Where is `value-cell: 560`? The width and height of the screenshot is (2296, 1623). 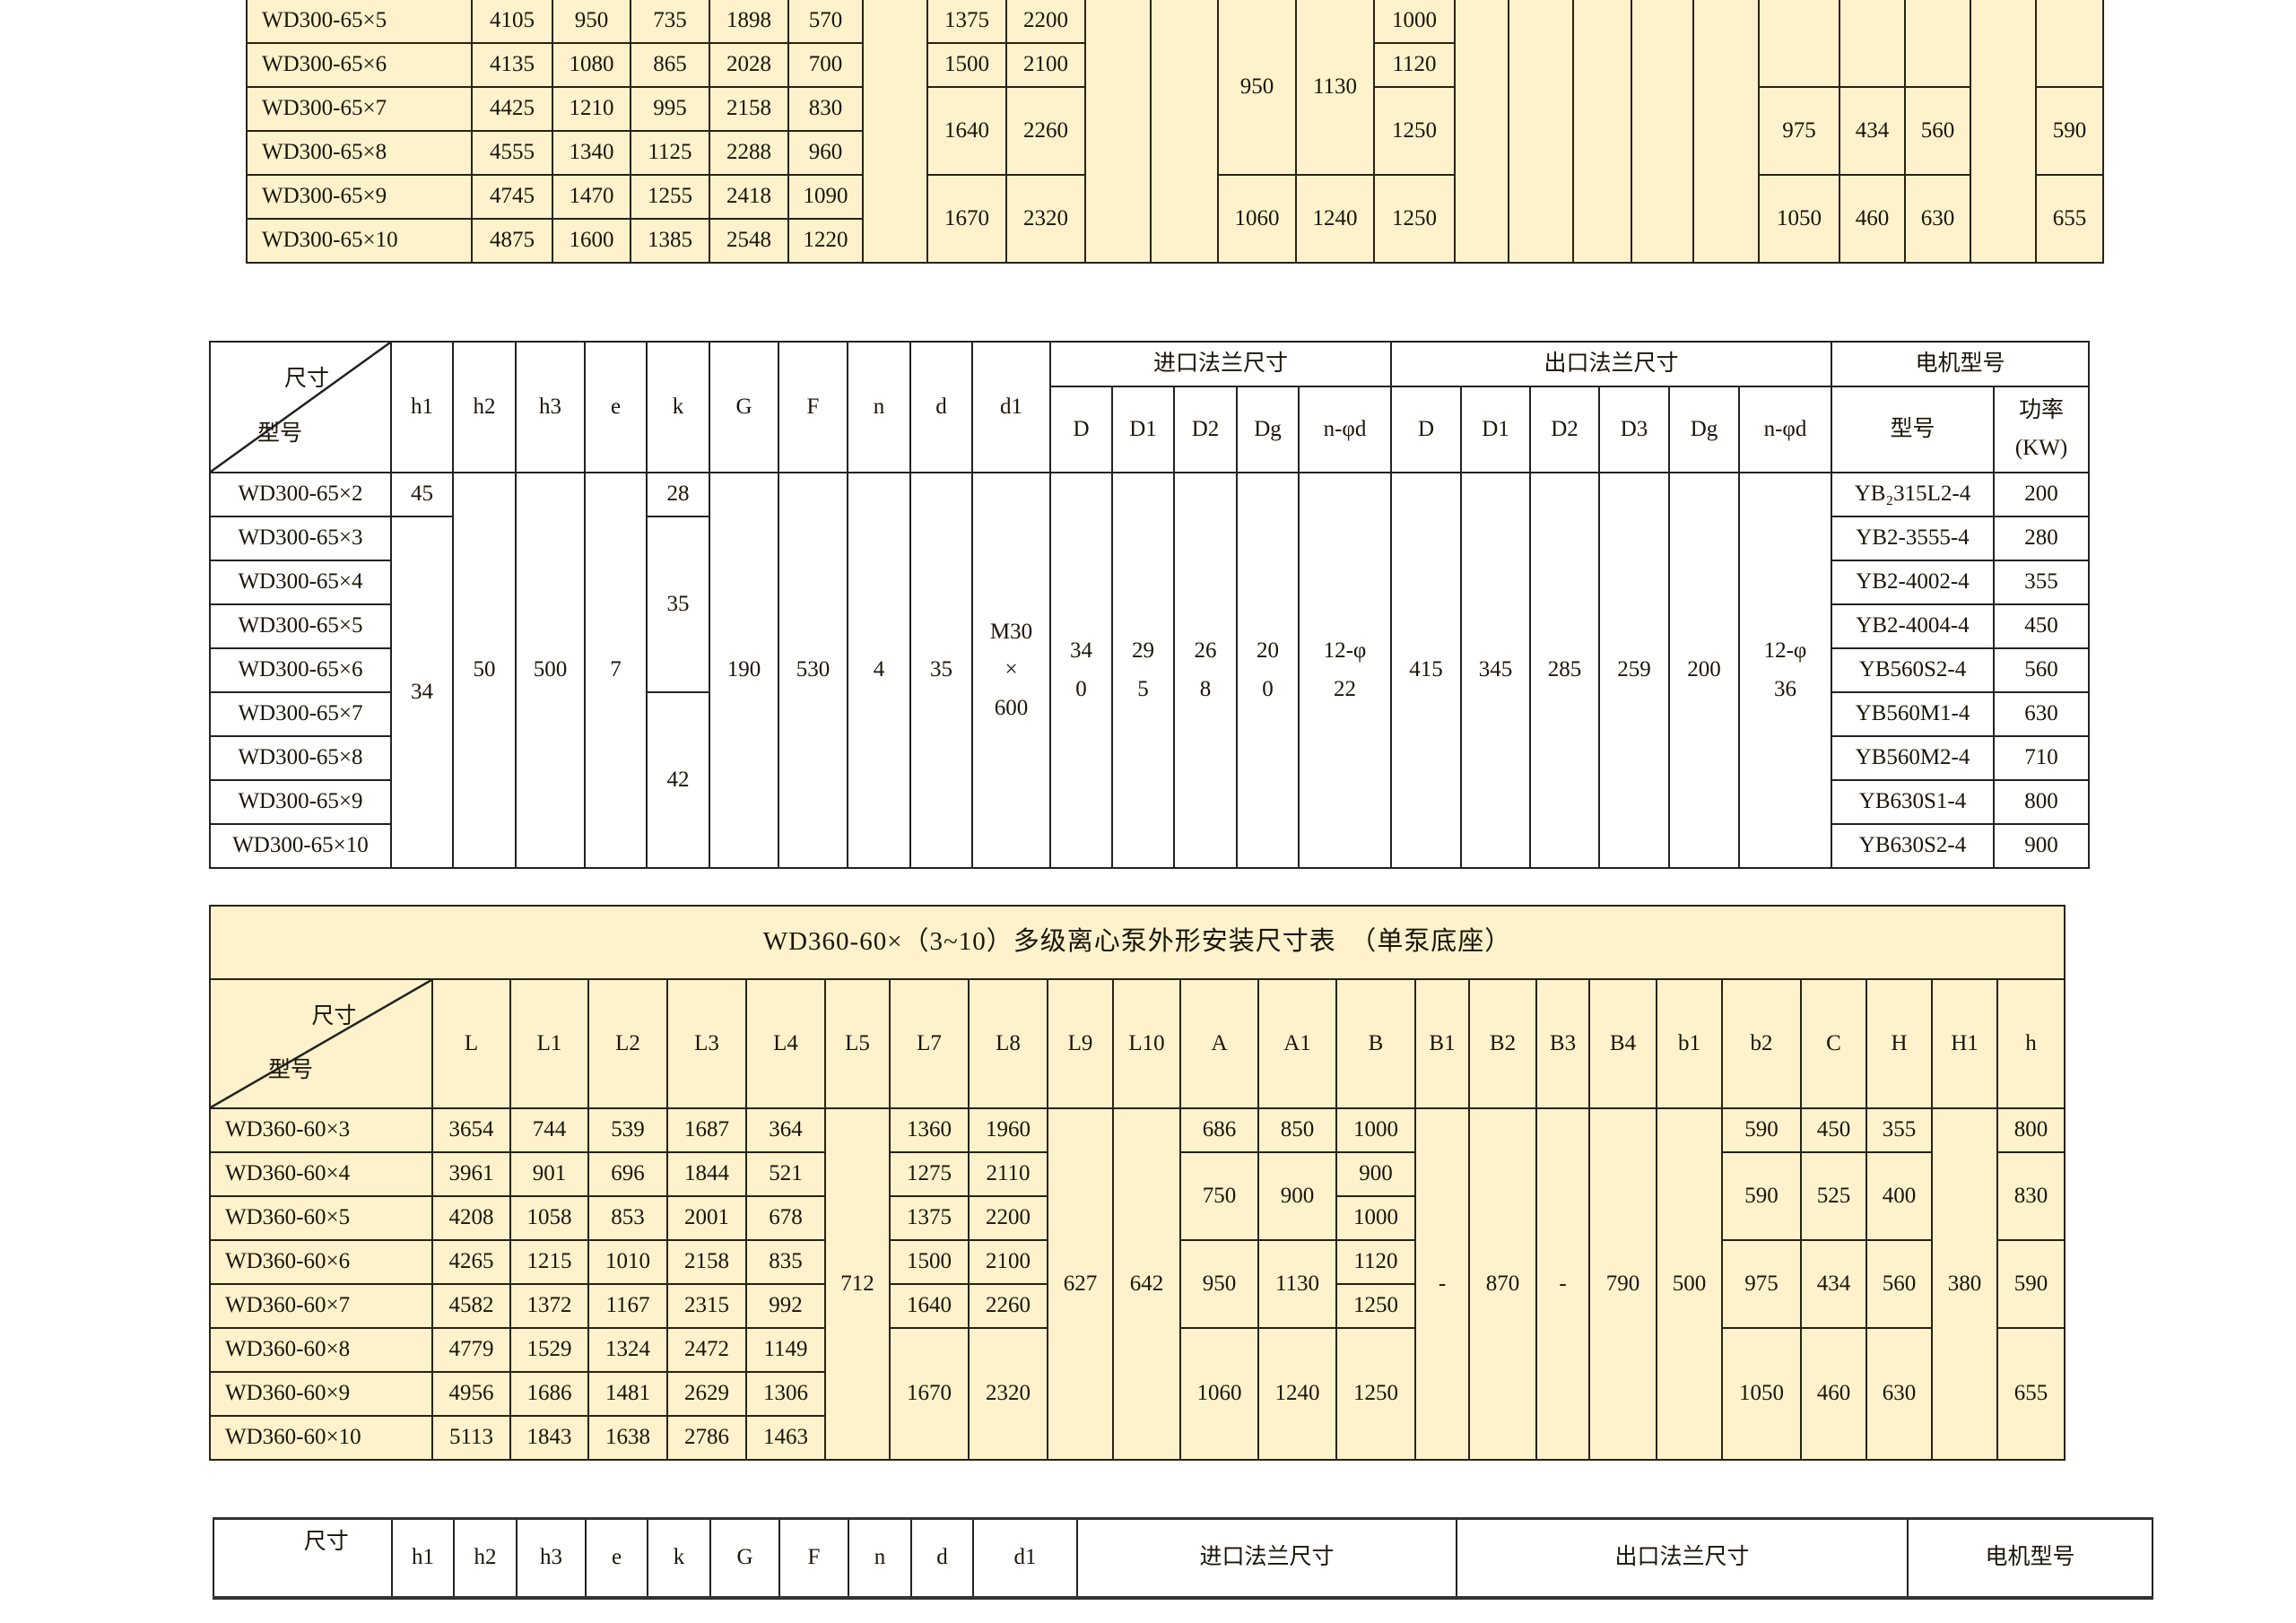
value-cell: 560 is located at coordinates (1937, 131).